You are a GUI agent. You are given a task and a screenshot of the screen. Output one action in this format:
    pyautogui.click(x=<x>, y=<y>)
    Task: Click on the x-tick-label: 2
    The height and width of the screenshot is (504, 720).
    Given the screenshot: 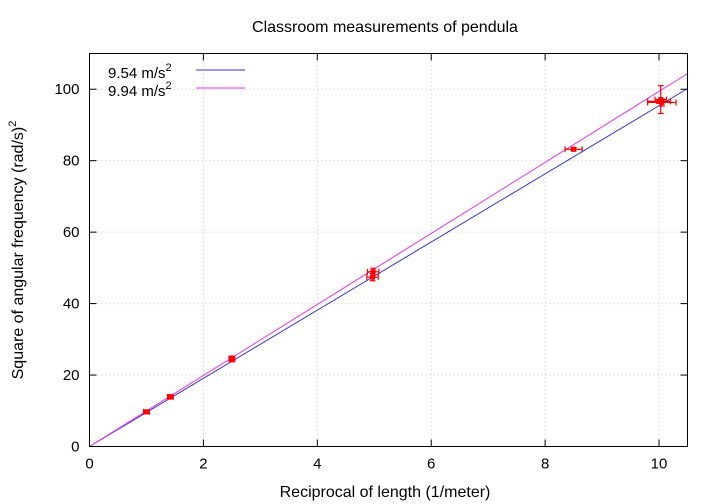 What is the action you would take?
    pyautogui.click(x=203, y=464)
    